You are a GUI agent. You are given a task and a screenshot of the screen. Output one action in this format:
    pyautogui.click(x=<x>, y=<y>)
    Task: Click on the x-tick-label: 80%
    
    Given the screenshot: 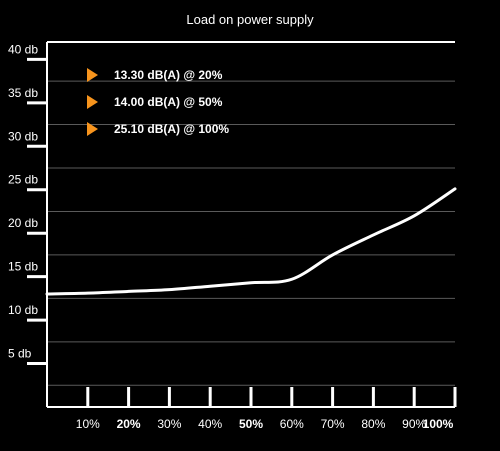 What is the action you would take?
    pyautogui.click(x=373, y=424)
    